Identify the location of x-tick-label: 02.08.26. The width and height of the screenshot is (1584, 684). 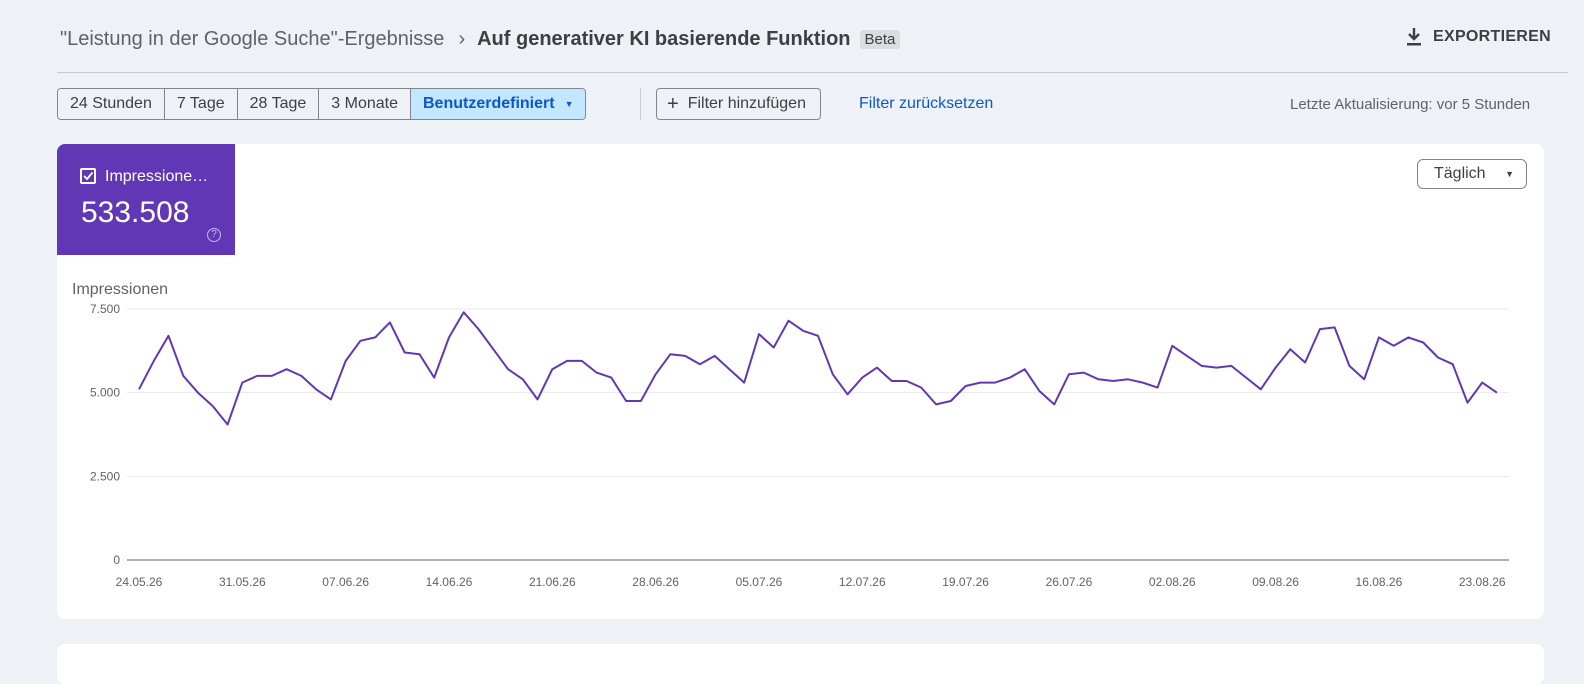
(1172, 582).